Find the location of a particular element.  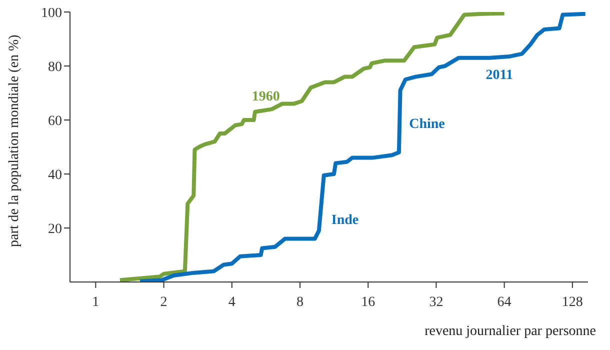

x-tick-label: 64 is located at coordinates (504, 302).